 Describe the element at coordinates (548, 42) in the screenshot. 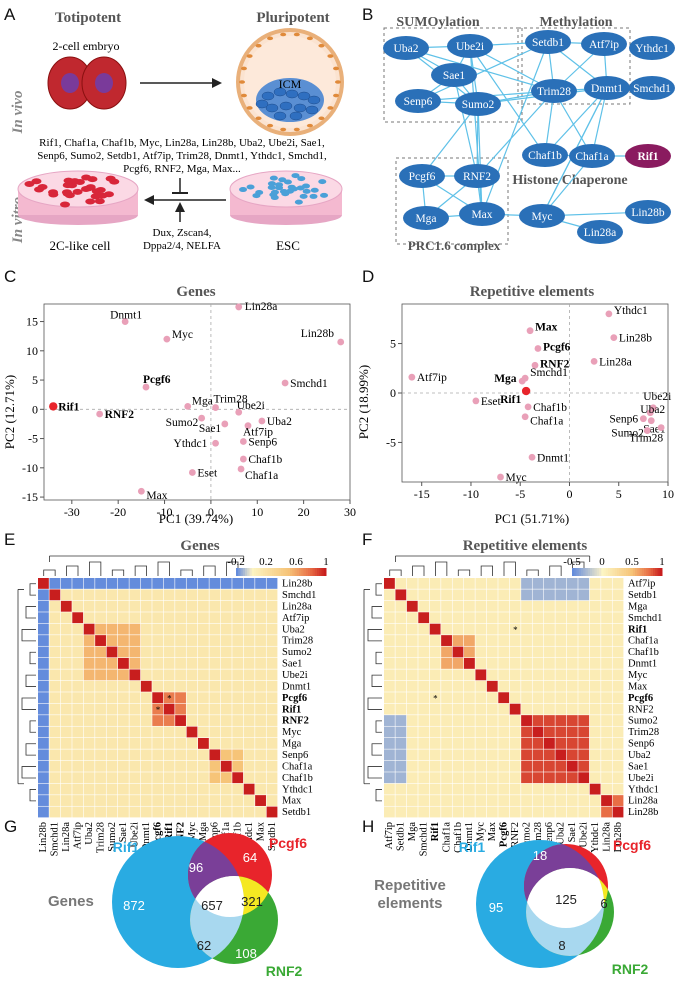

I see `network-node-setdb1: Setdb1` at that location.